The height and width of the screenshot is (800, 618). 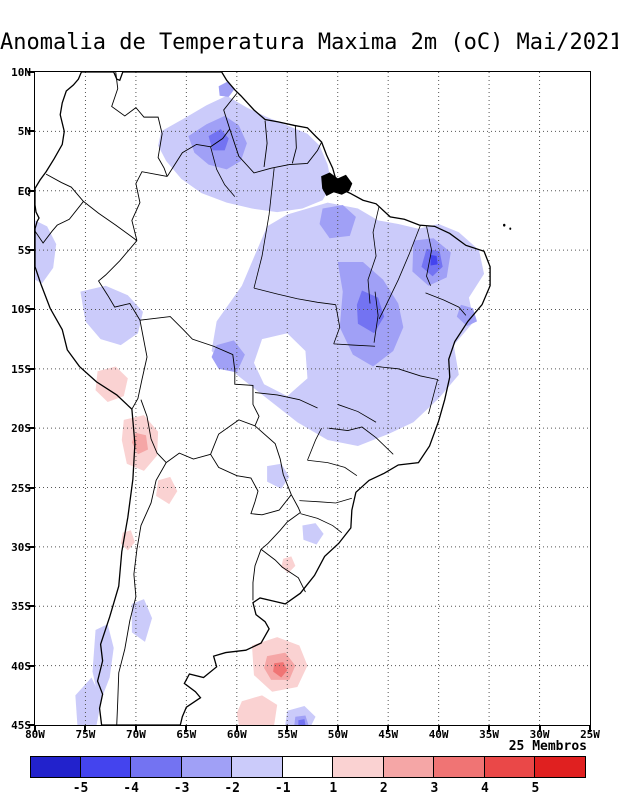 I want to click on colorbar-tick-label: 5, so click(x=535, y=788).